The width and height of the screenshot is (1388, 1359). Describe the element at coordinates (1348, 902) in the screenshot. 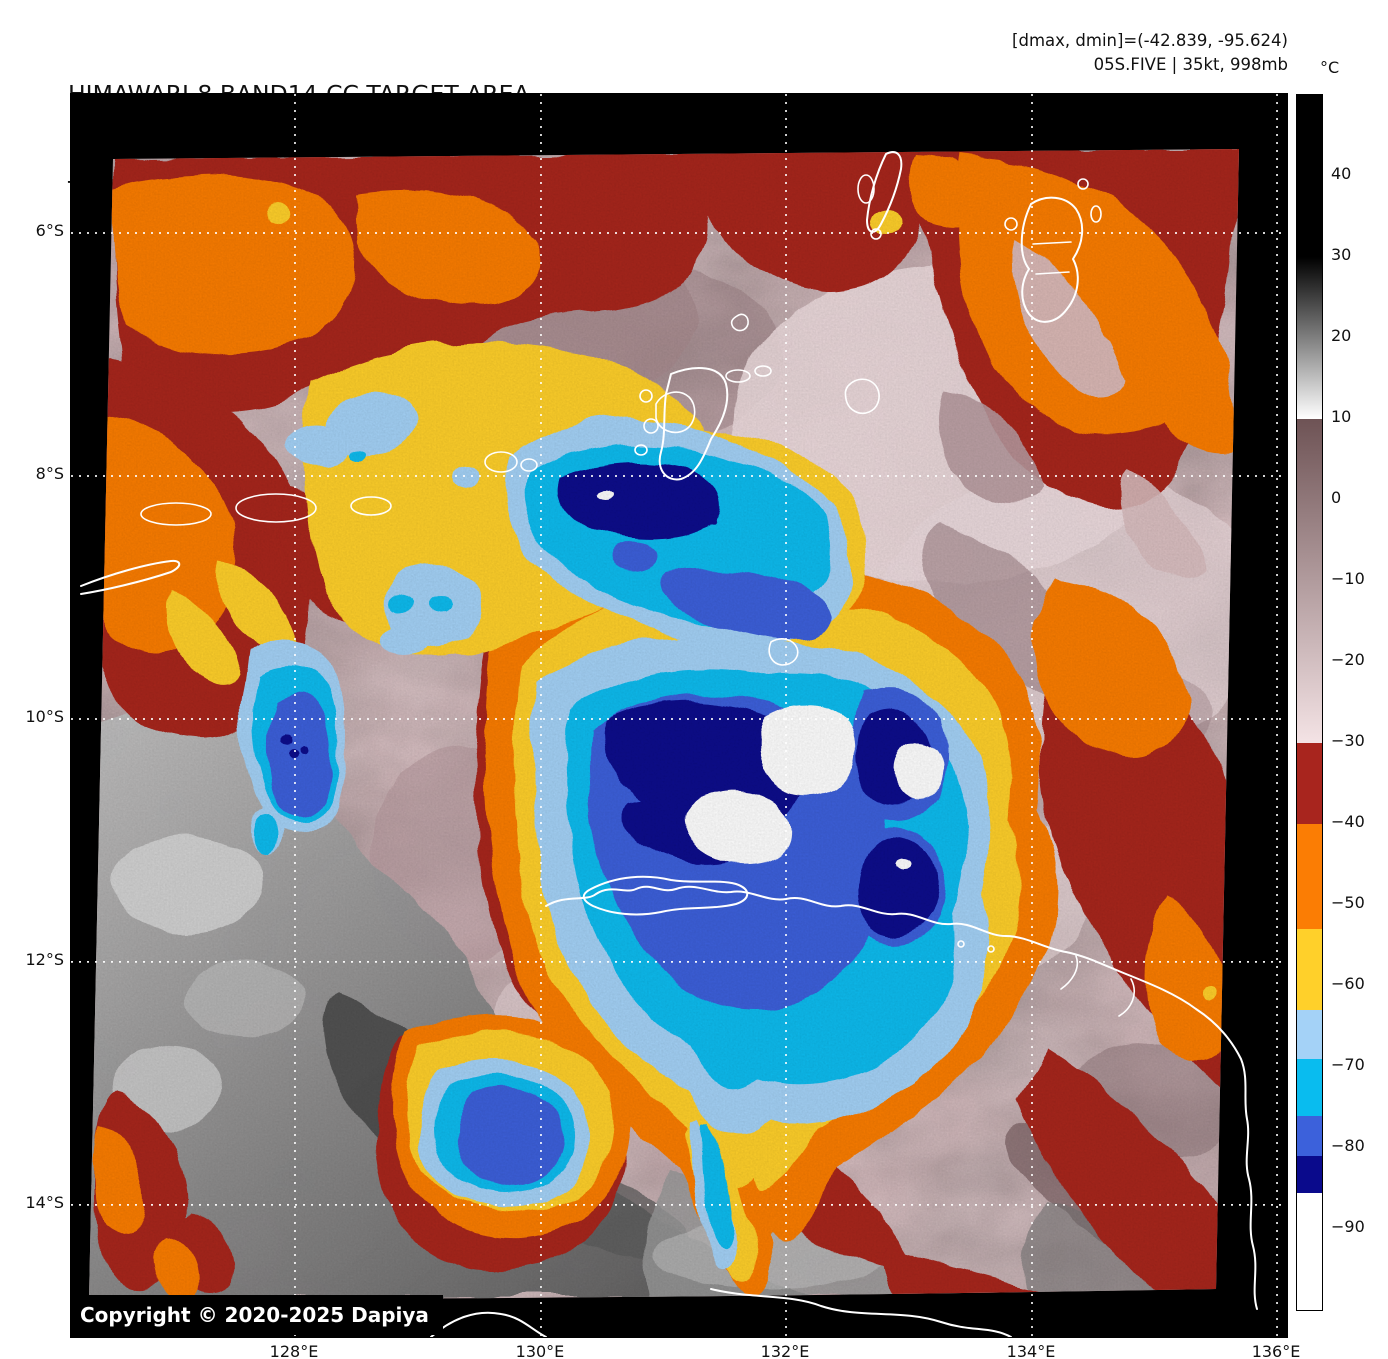

I see `colorbar-tick-label: −50` at that location.